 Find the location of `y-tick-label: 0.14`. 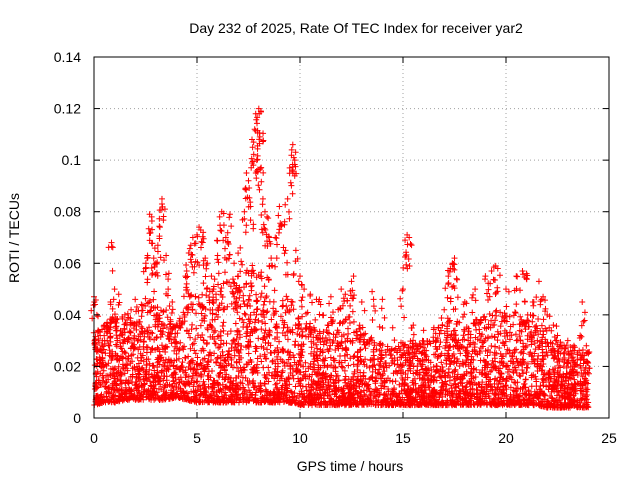

y-tick-label: 0.14 is located at coordinates (67, 57).